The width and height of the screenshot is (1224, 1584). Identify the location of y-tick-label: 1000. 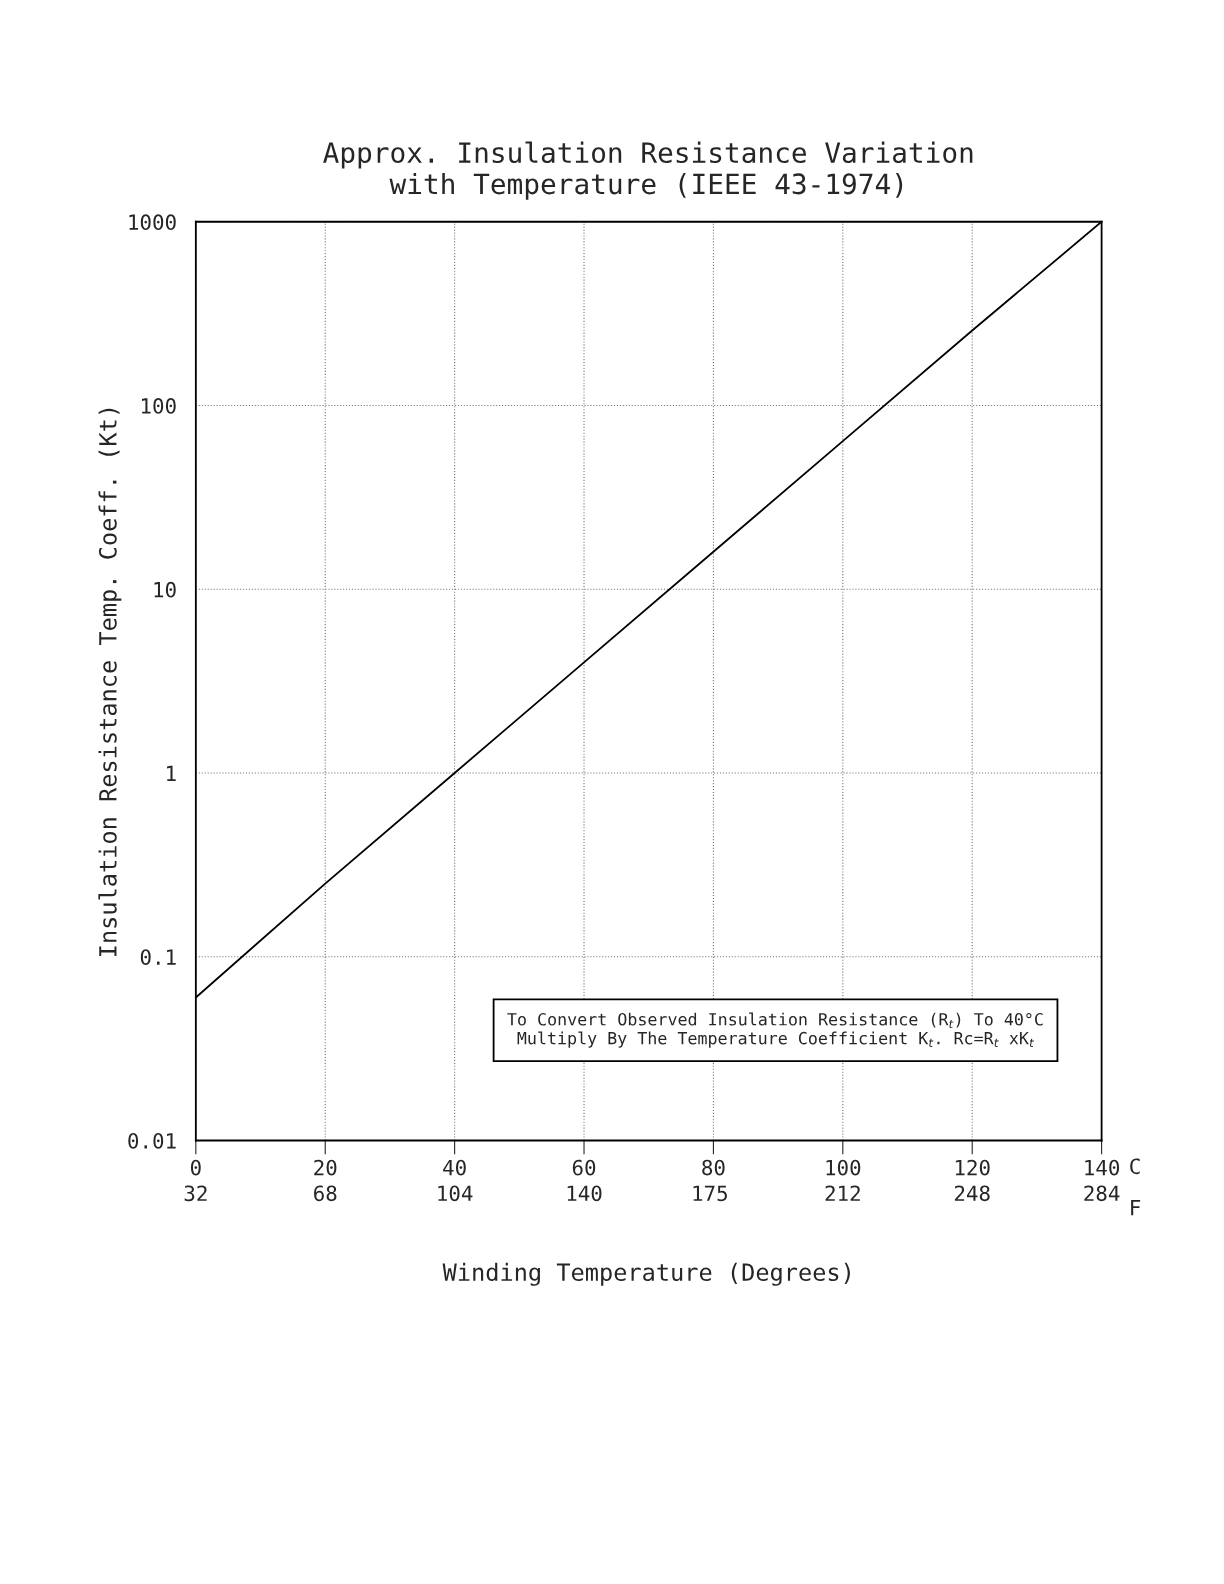
(152, 222).